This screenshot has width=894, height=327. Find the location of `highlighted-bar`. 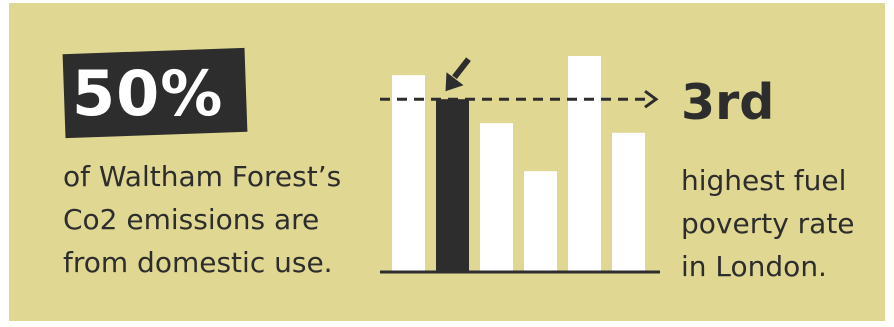

highlighted-bar is located at coordinates (452, 185).